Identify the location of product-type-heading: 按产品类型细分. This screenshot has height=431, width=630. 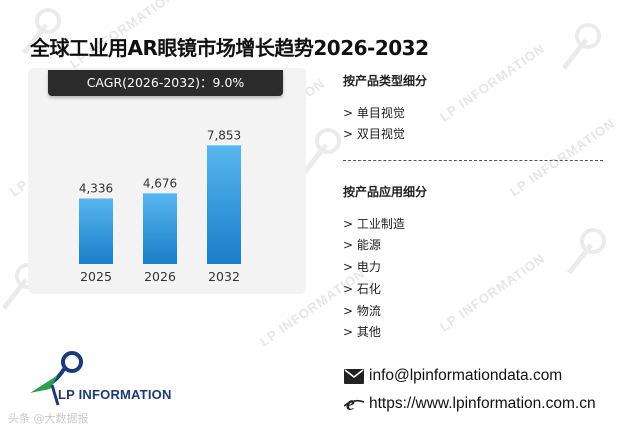
(385, 81).